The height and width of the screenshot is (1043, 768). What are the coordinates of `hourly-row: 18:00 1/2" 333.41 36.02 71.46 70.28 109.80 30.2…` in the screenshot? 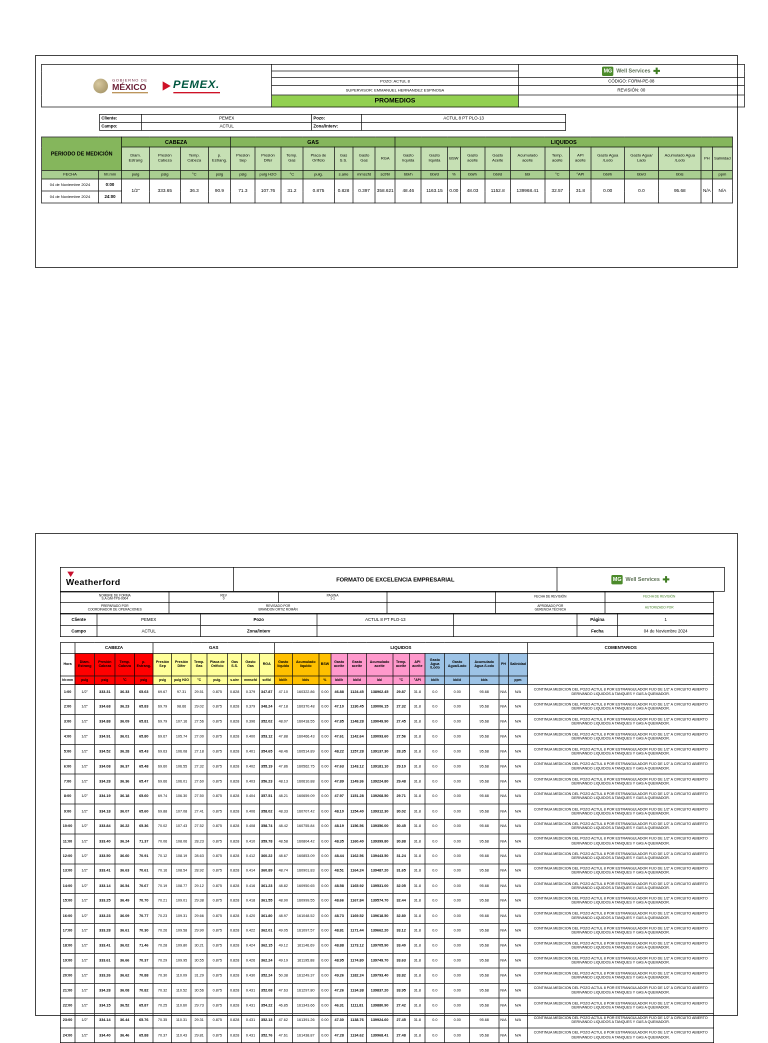 It's located at (387, 946).